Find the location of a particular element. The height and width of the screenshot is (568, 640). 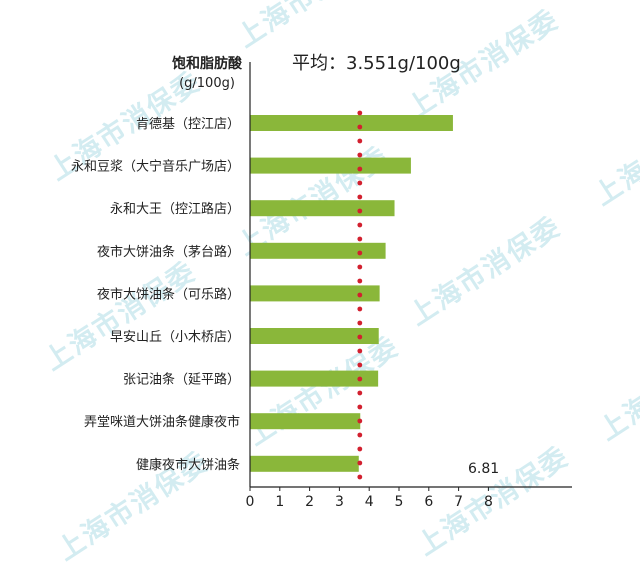

category-label: 早安山丘（小木桥店） is located at coordinates (175, 337).